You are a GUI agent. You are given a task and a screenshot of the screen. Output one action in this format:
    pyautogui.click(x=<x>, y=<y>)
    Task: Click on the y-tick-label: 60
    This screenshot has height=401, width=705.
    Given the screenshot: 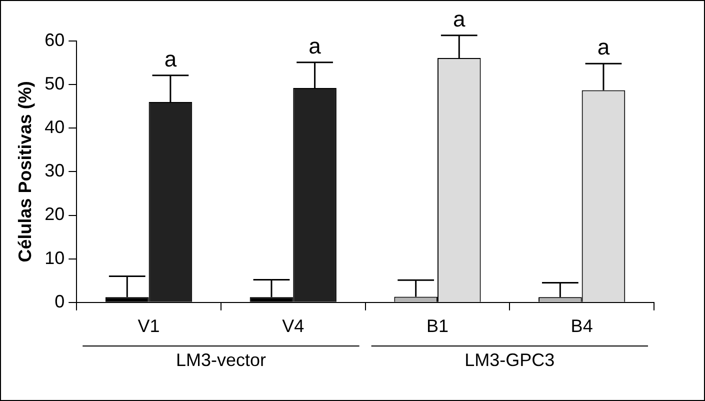 What is the action you would take?
    pyautogui.click(x=54, y=40)
    